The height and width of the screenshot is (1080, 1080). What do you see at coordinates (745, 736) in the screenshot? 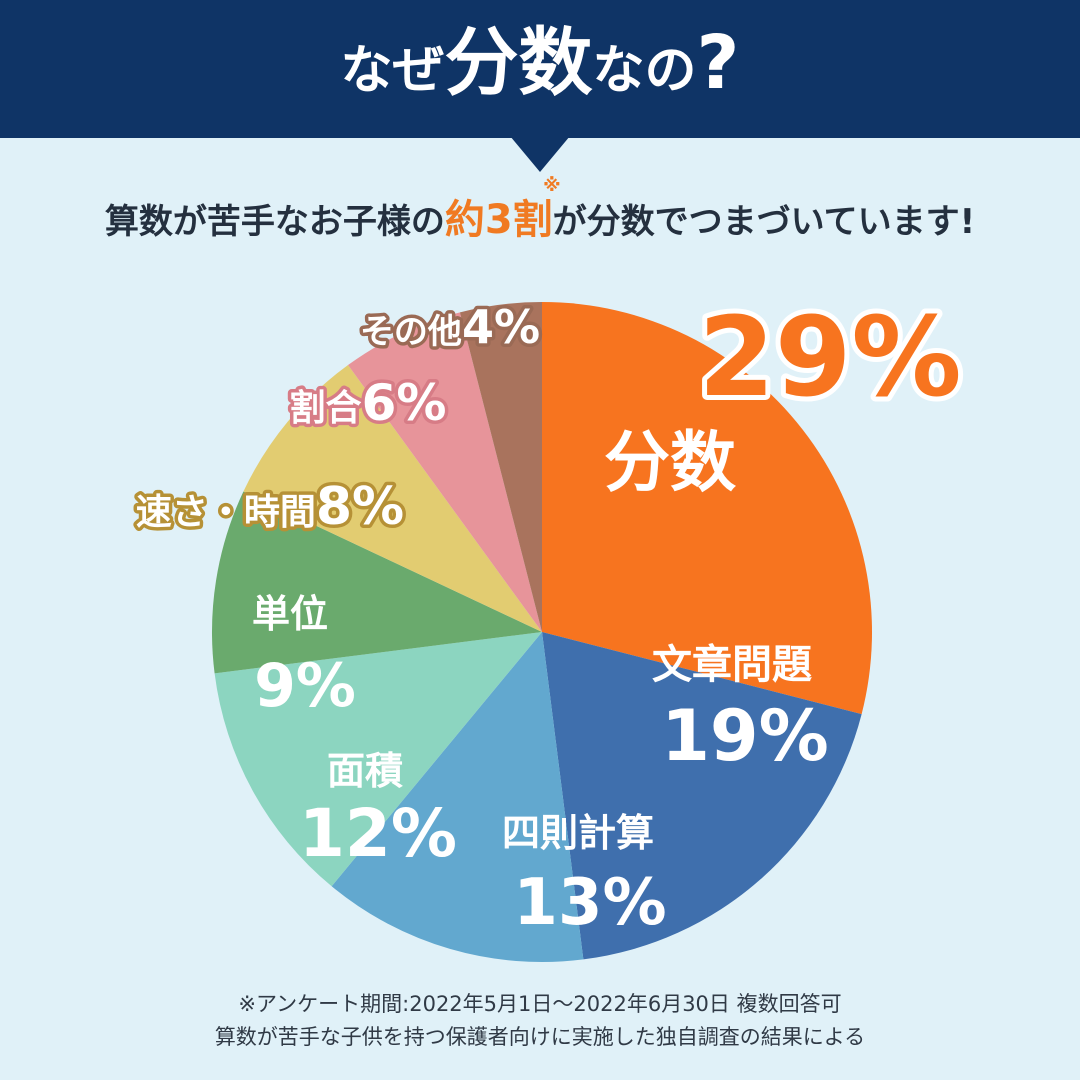
I see `slice-percent-word-problems: 19%` at bounding box center [745, 736].